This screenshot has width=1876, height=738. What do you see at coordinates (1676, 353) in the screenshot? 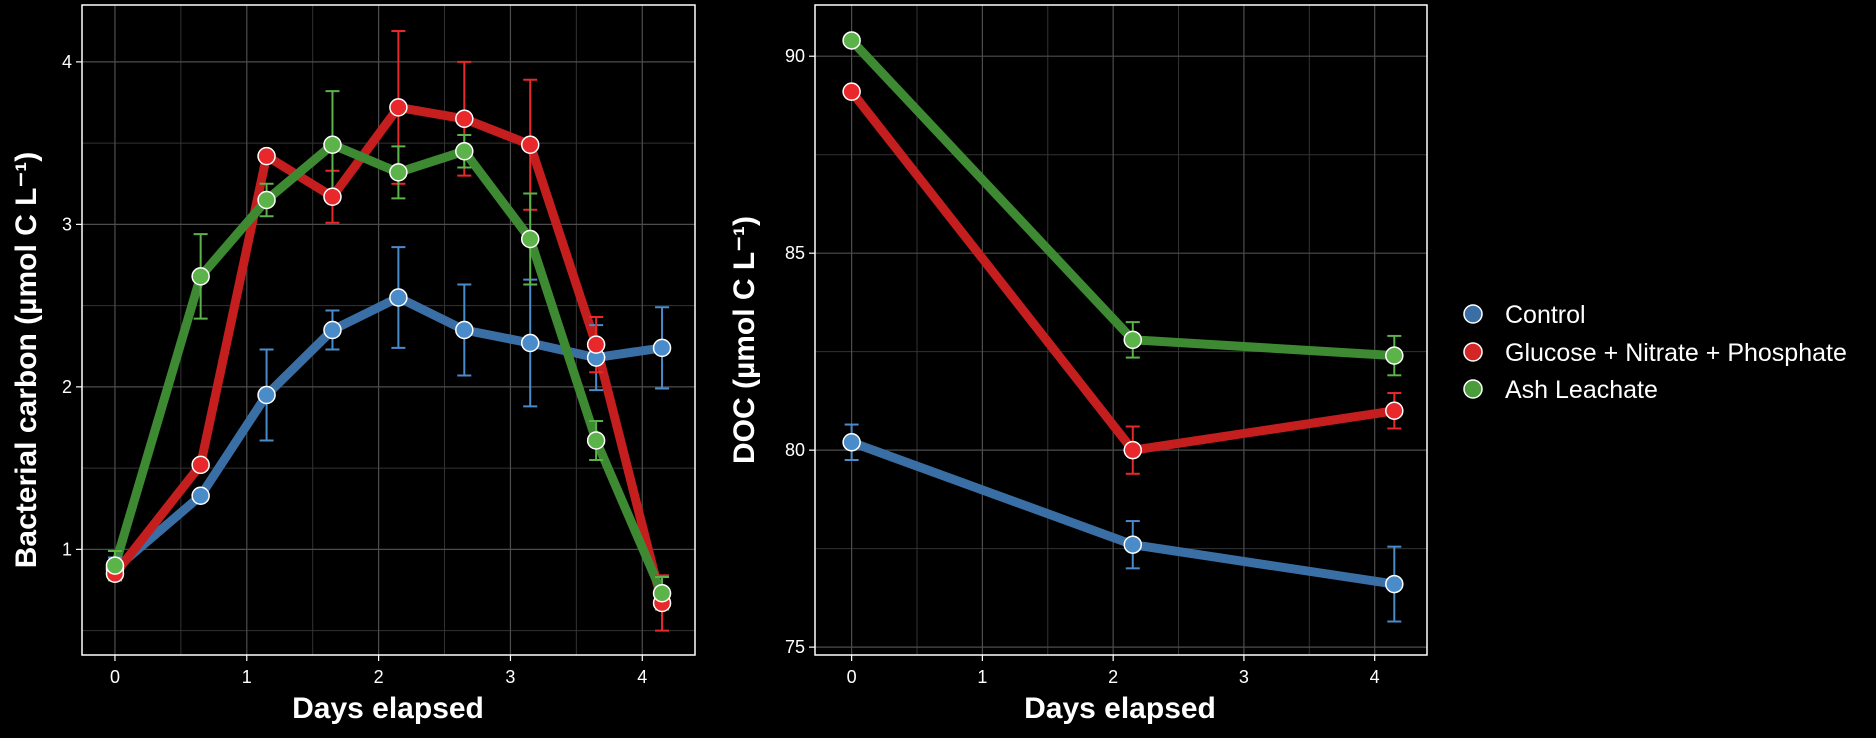
I see `legend-label-glucose-nitrate-phosphate: Glucose + Nitrate + Phosphate` at bounding box center [1676, 353].